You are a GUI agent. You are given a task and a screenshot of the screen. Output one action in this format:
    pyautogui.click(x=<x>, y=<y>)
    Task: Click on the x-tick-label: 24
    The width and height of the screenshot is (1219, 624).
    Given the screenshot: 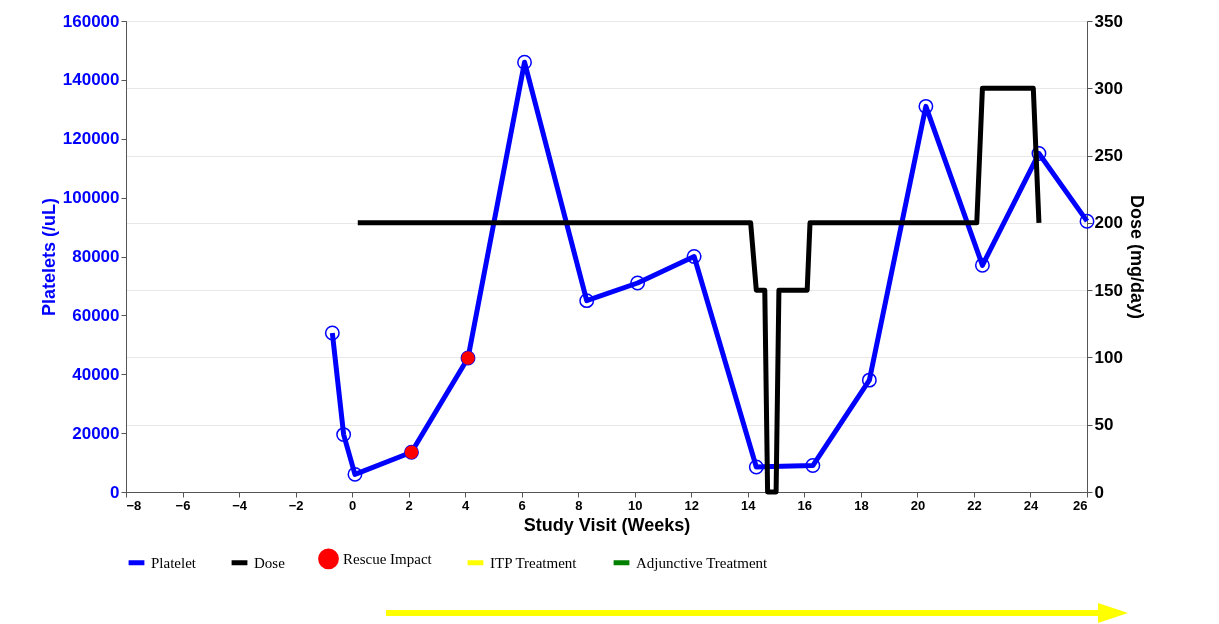 What is the action you would take?
    pyautogui.click(x=1031, y=505)
    